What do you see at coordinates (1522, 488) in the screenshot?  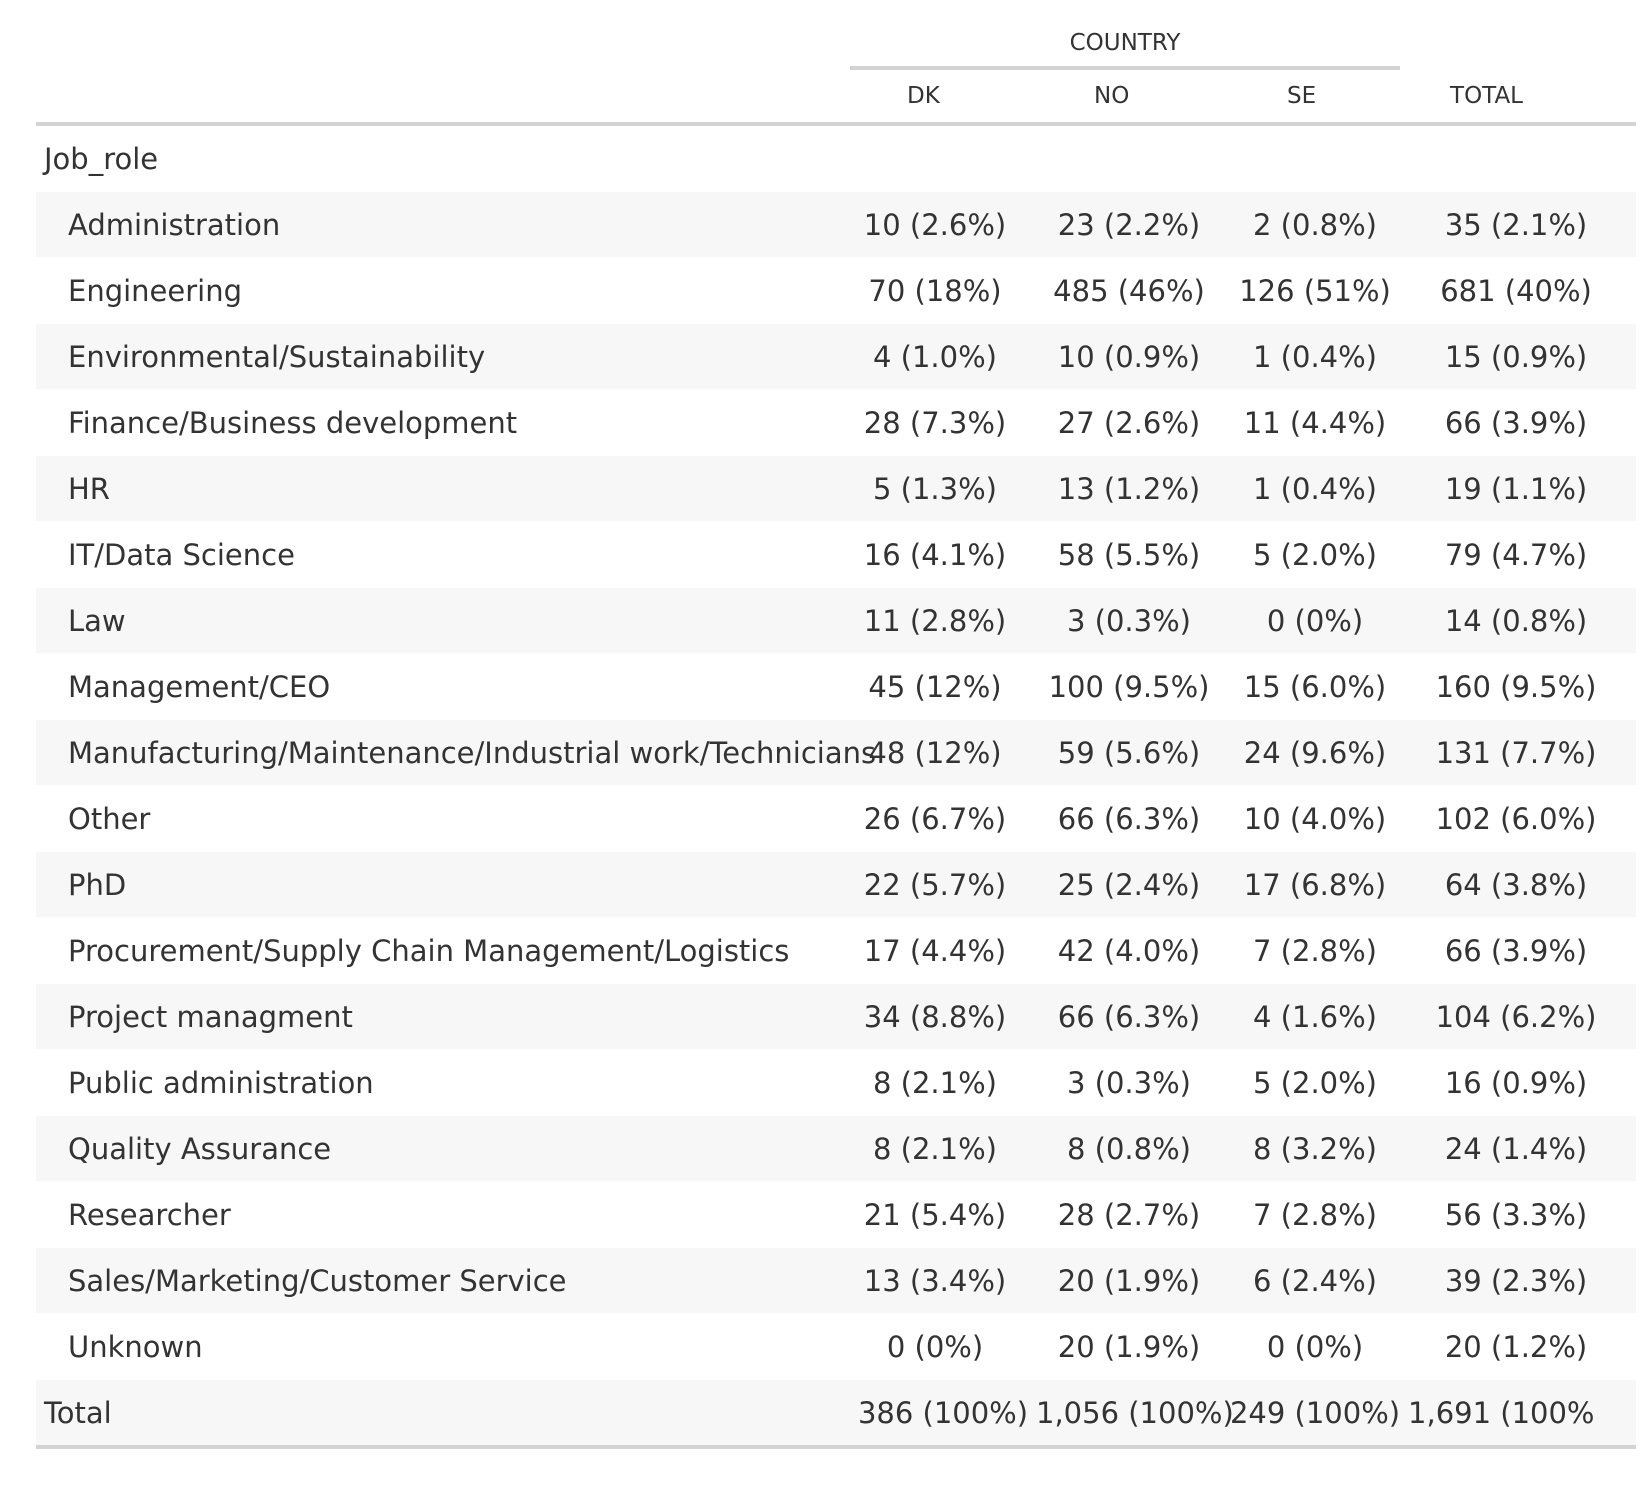 I see `cell-total: 19 (1.1%)` at bounding box center [1522, 488].